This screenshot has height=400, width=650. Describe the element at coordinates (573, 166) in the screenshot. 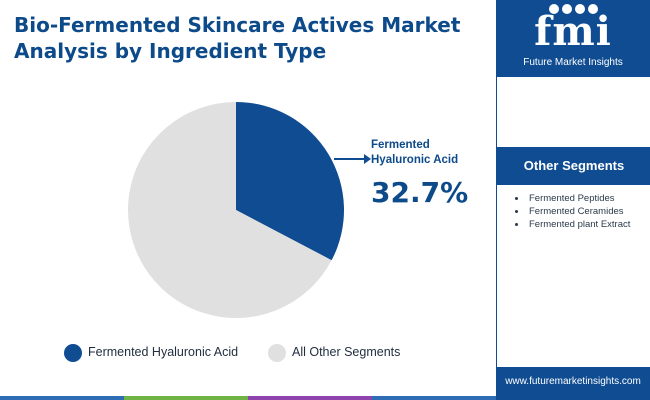

I see `other-segments-heading: Other Segments` at that location.